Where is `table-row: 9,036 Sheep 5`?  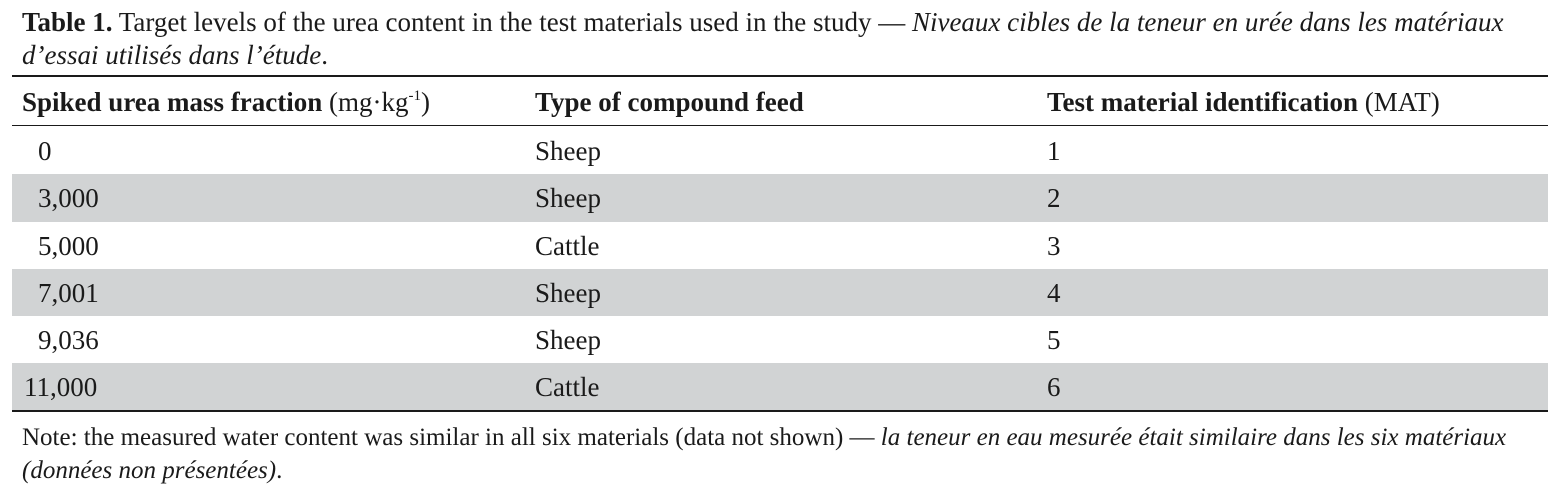
table-row: 9,036 Sheep 5 is located at coordinates (780, 339).